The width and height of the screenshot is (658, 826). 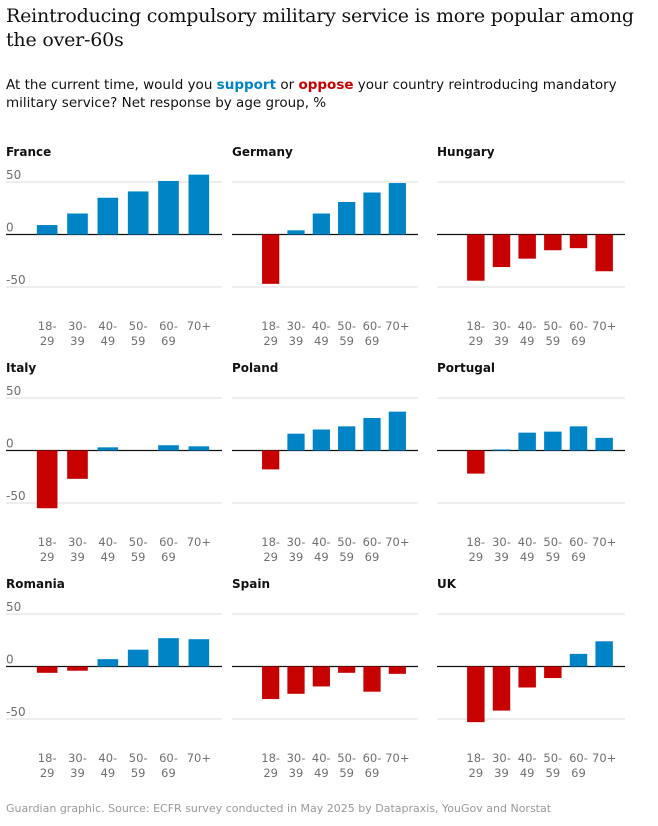 I want to click on bar-romania-70+, so click(x=199, y=653).